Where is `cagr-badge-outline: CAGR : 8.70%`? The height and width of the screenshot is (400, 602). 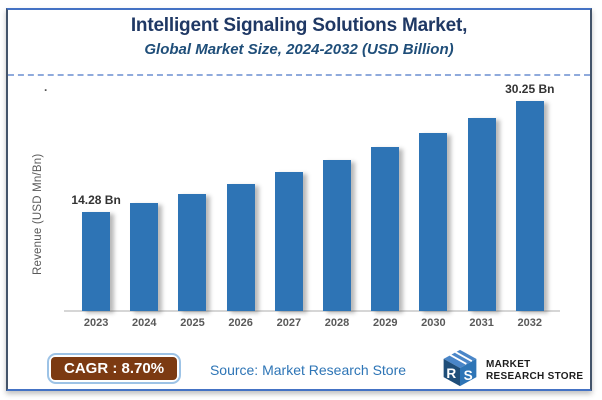
cagr-badge-outline: CAGR : 8.70% is located at coordinates (114, 368).